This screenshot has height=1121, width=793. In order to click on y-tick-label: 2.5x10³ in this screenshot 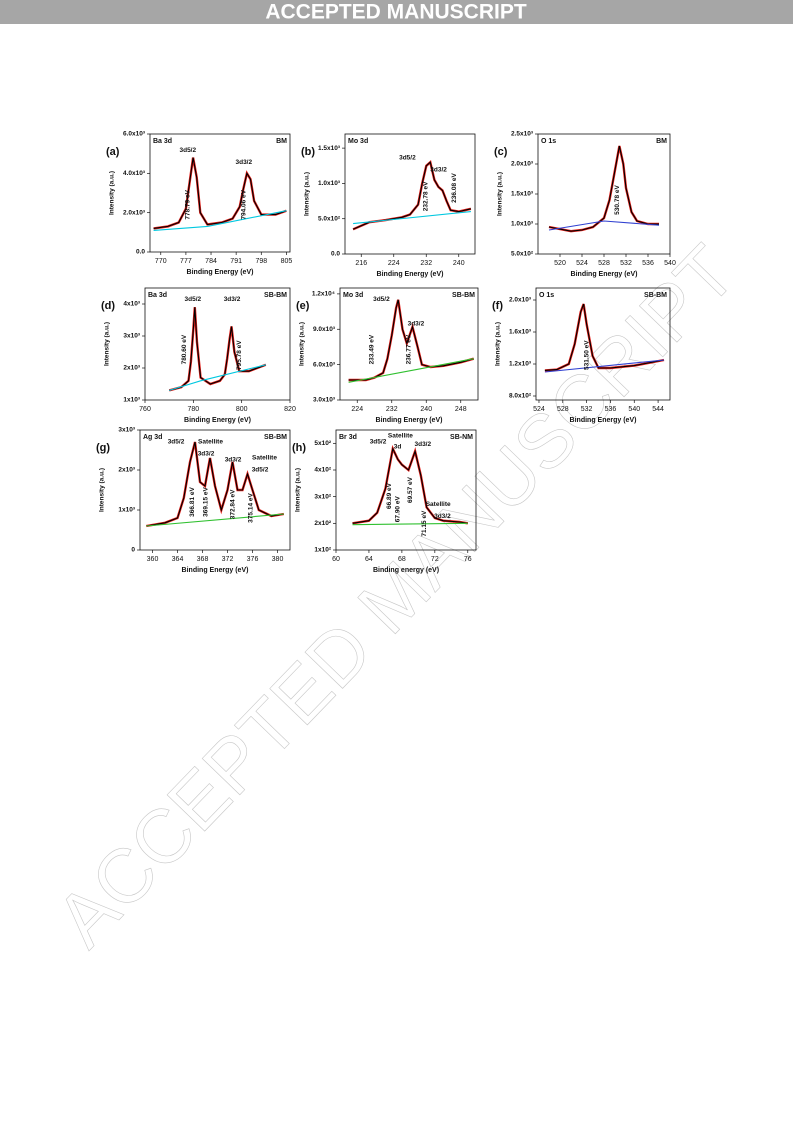, I will do `click(522, 134)`.